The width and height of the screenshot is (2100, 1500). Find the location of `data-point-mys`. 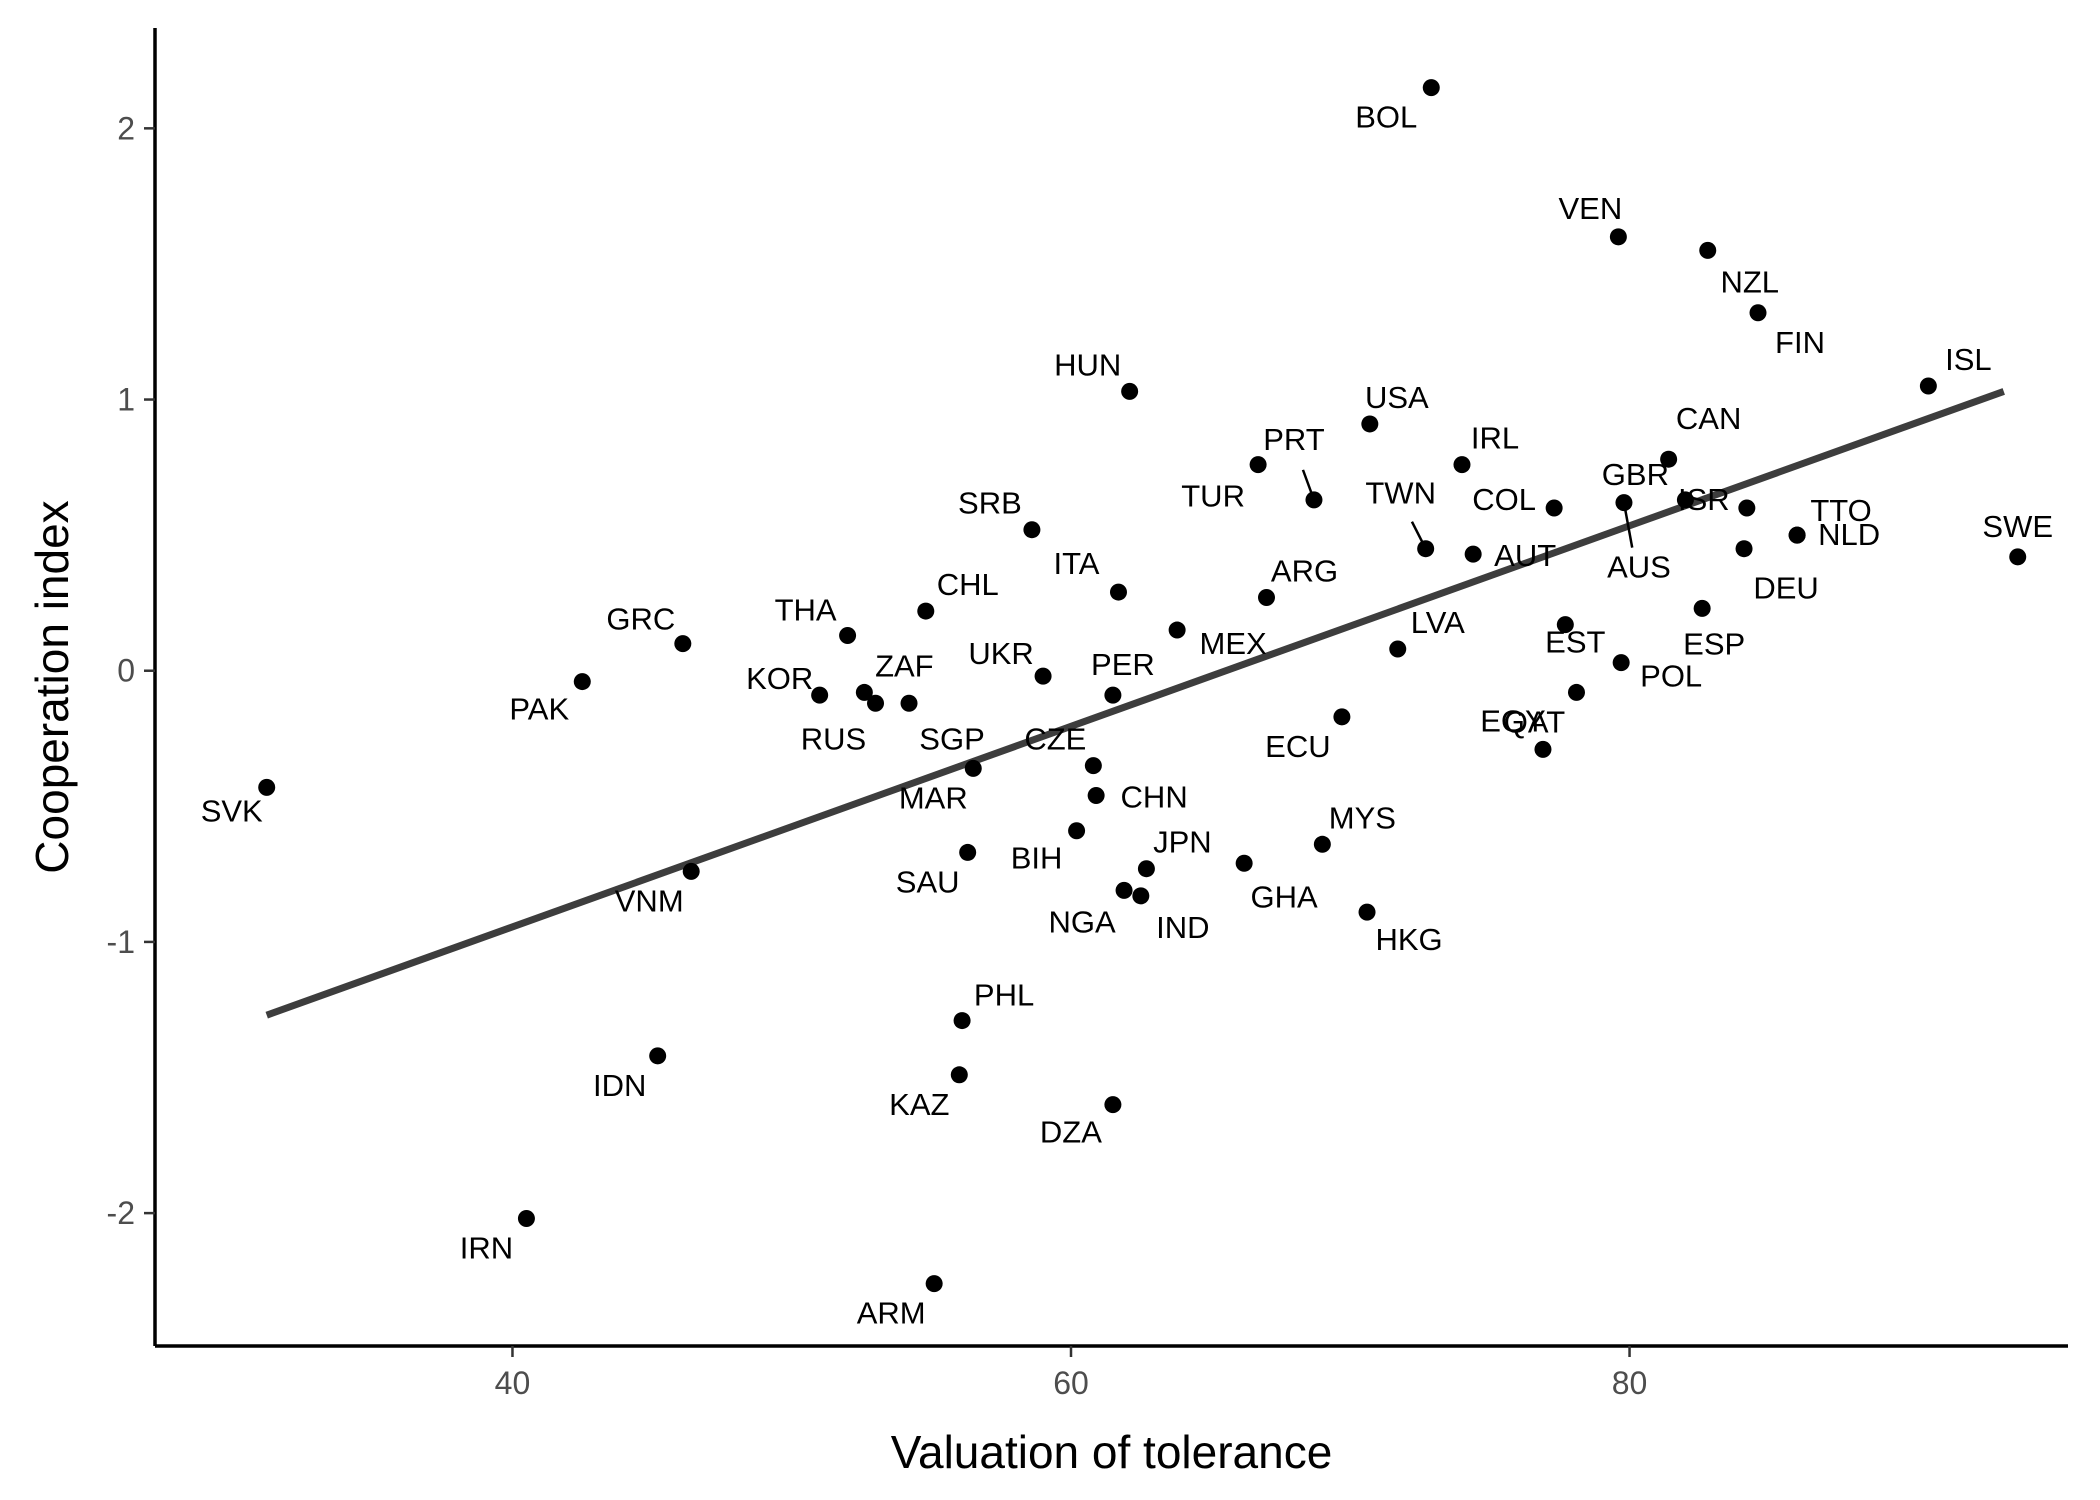

data-point-mys is located at coordinates (1322, 844).